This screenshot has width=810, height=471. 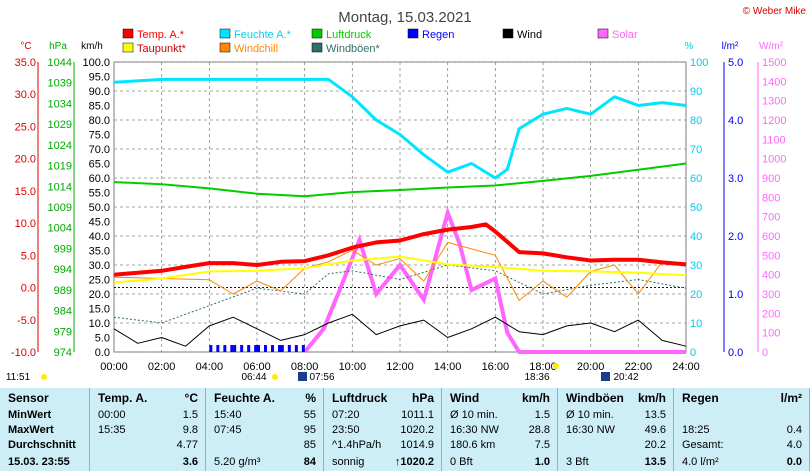 I want to click on column-header: Sensor, so click(x=28, y=398).